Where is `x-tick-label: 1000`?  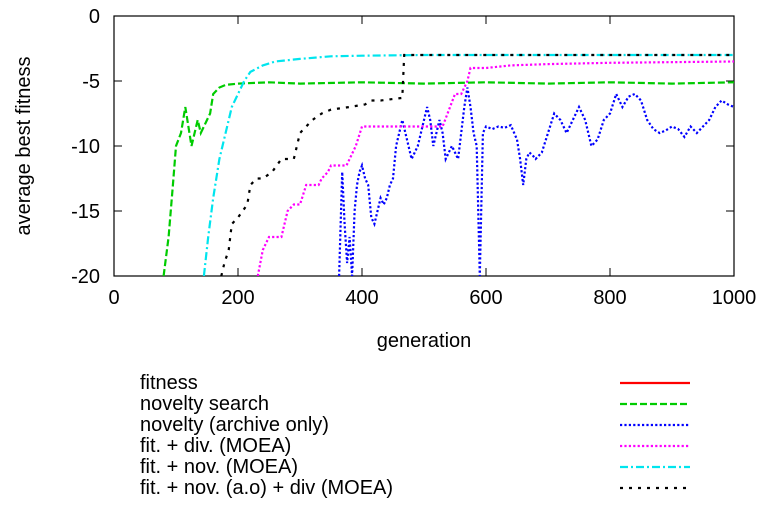 x-tick-label: 1000 is located at coordinates (734, 298).